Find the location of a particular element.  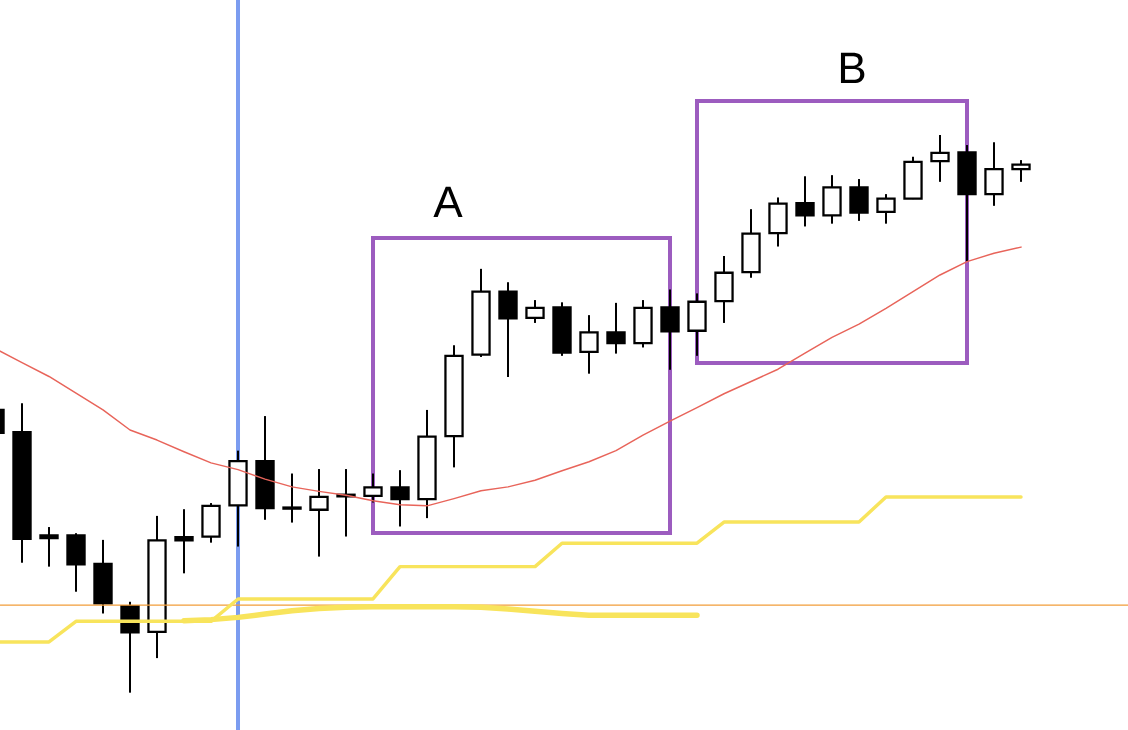

annotation: A is located at coordinates (448, 202).